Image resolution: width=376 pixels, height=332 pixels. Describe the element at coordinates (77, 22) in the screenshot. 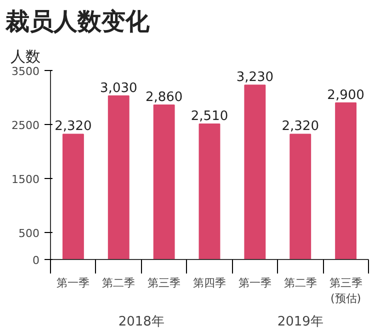

I see `chart-title: 裁员人数变化` at that location.